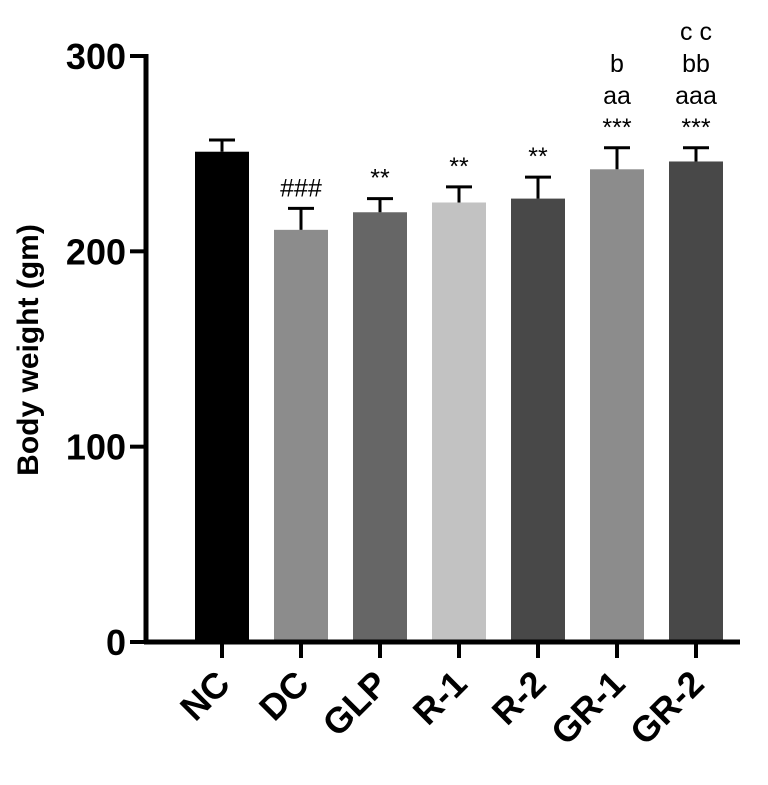 The height and width of the screenshot is (785, 768). What do you see at coordinates (354, 703) in the screenshot?
I see `x-tick-label-glp: GLP` at bounding box center [354, 703].